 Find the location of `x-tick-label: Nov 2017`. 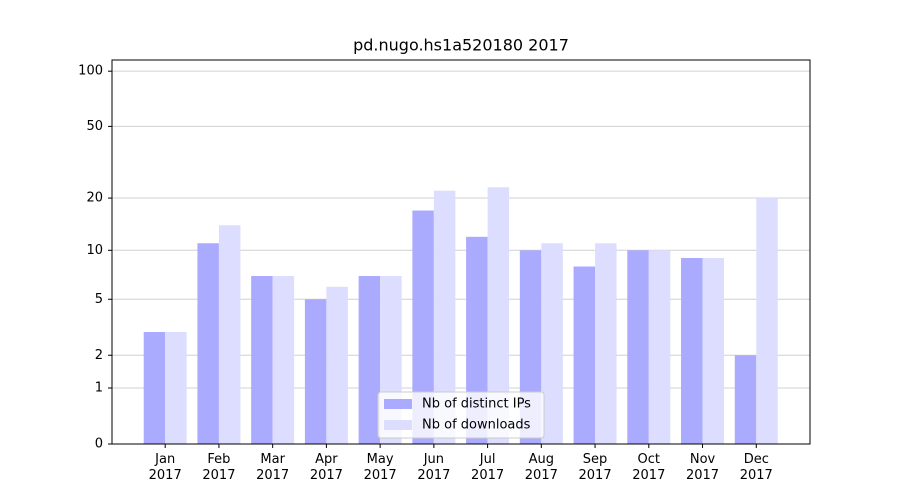

x-tick-label: Nov 2017 is located at coordinates (702, 467).